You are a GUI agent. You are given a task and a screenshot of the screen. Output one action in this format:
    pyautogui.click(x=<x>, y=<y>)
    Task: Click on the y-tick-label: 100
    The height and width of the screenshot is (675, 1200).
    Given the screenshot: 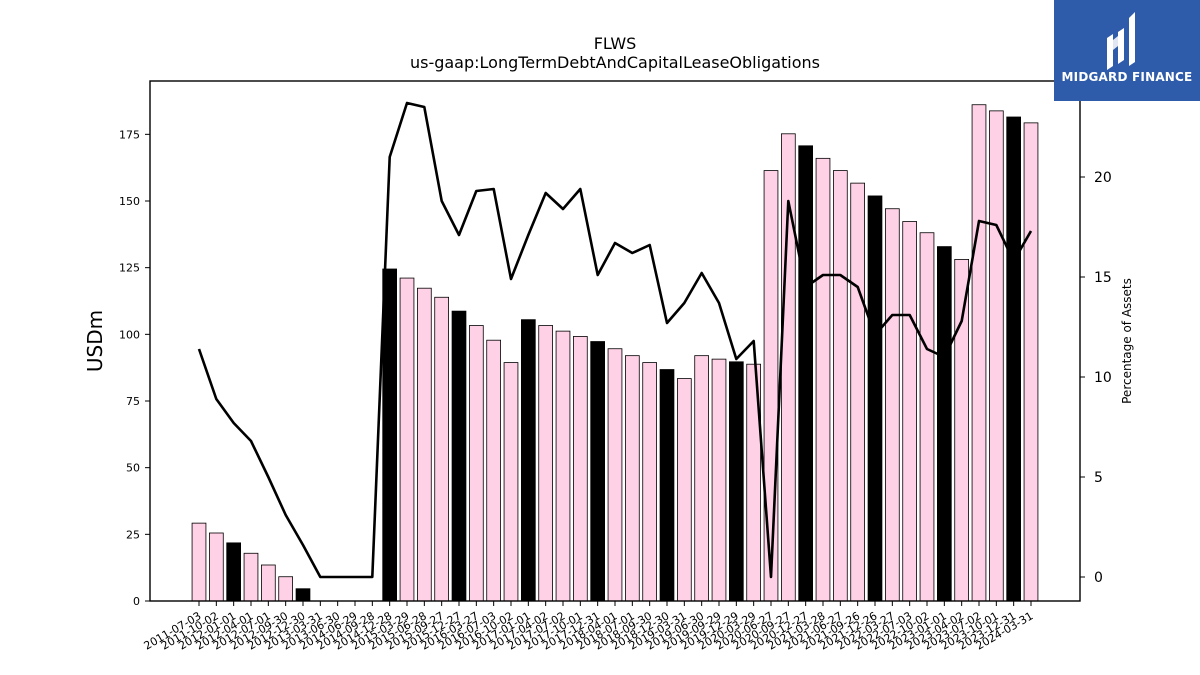 What is the action you would take?
    pyautogui.click(x=129, y=334)
    